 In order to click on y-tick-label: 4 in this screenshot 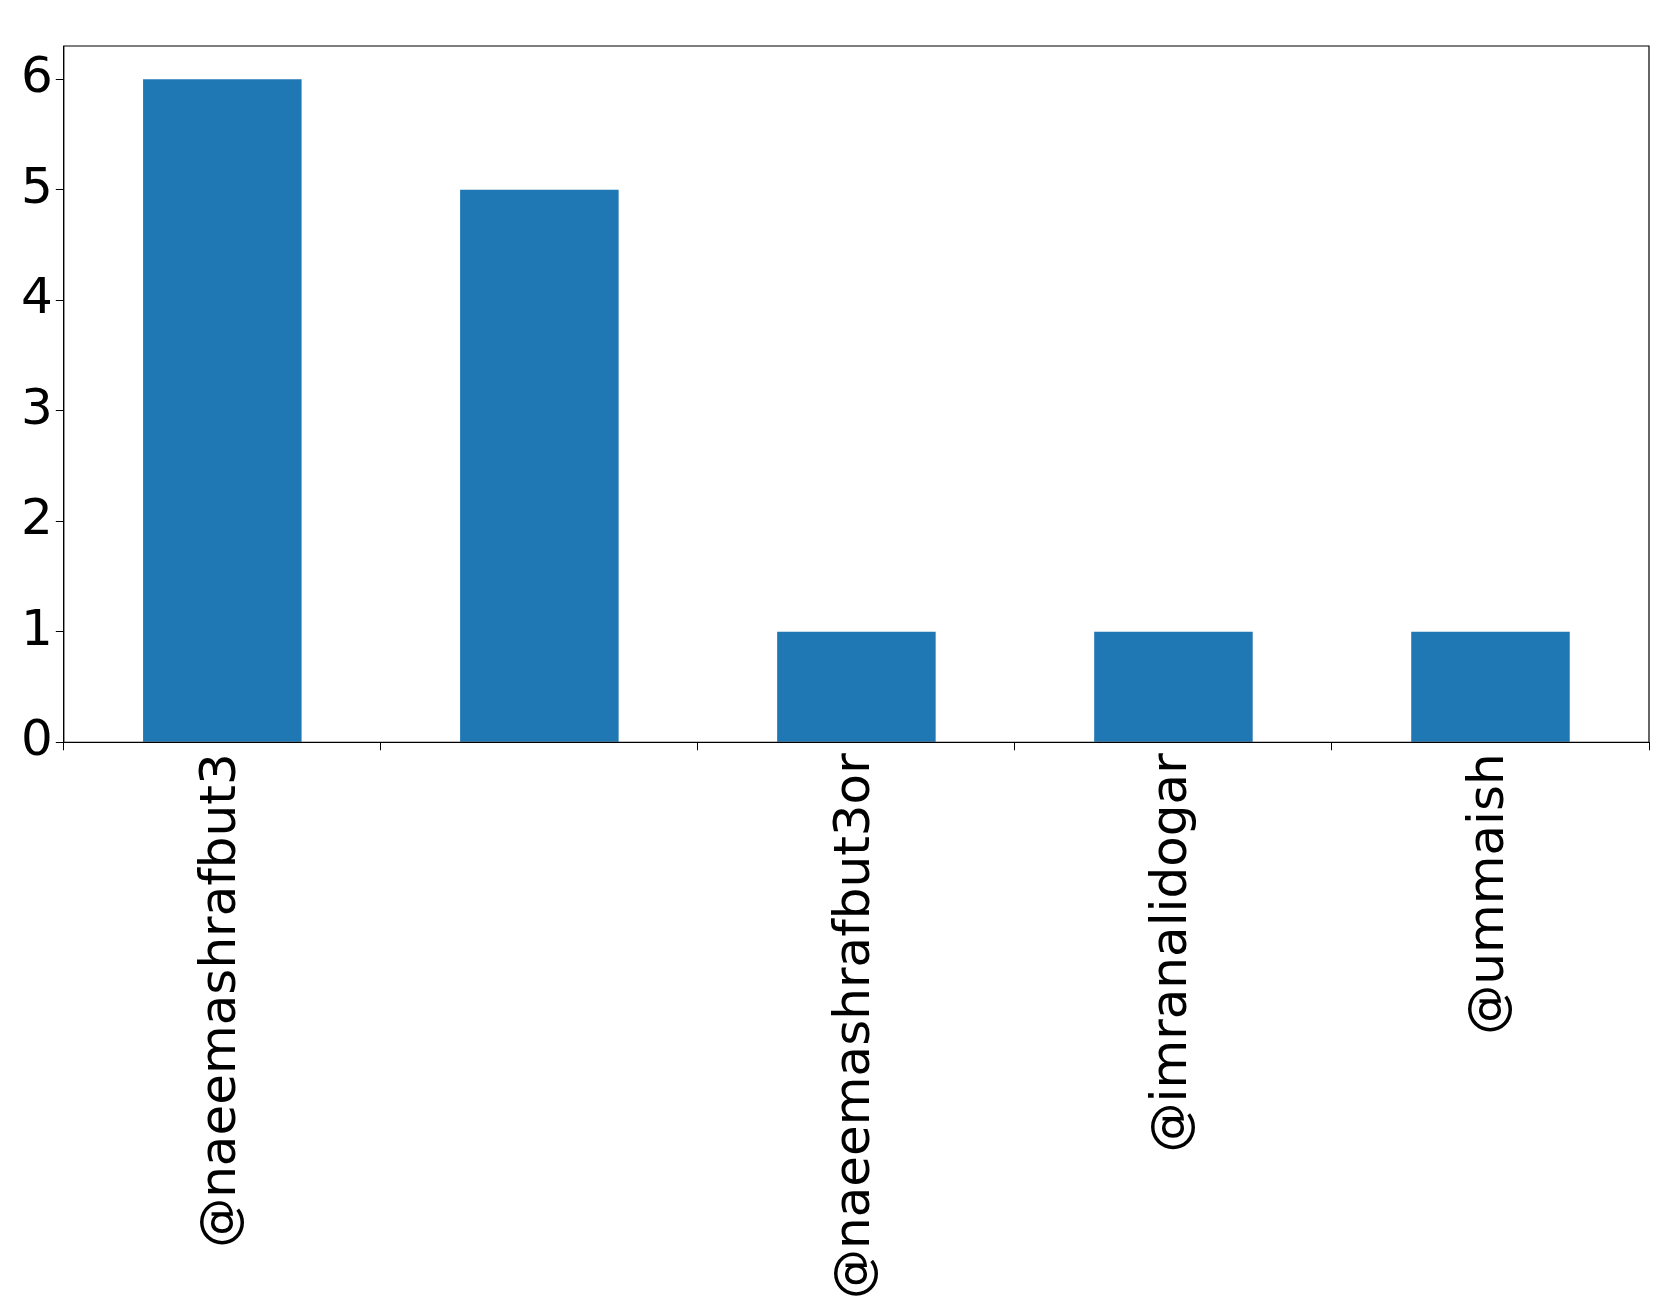, I will do `click(37, 296)`.